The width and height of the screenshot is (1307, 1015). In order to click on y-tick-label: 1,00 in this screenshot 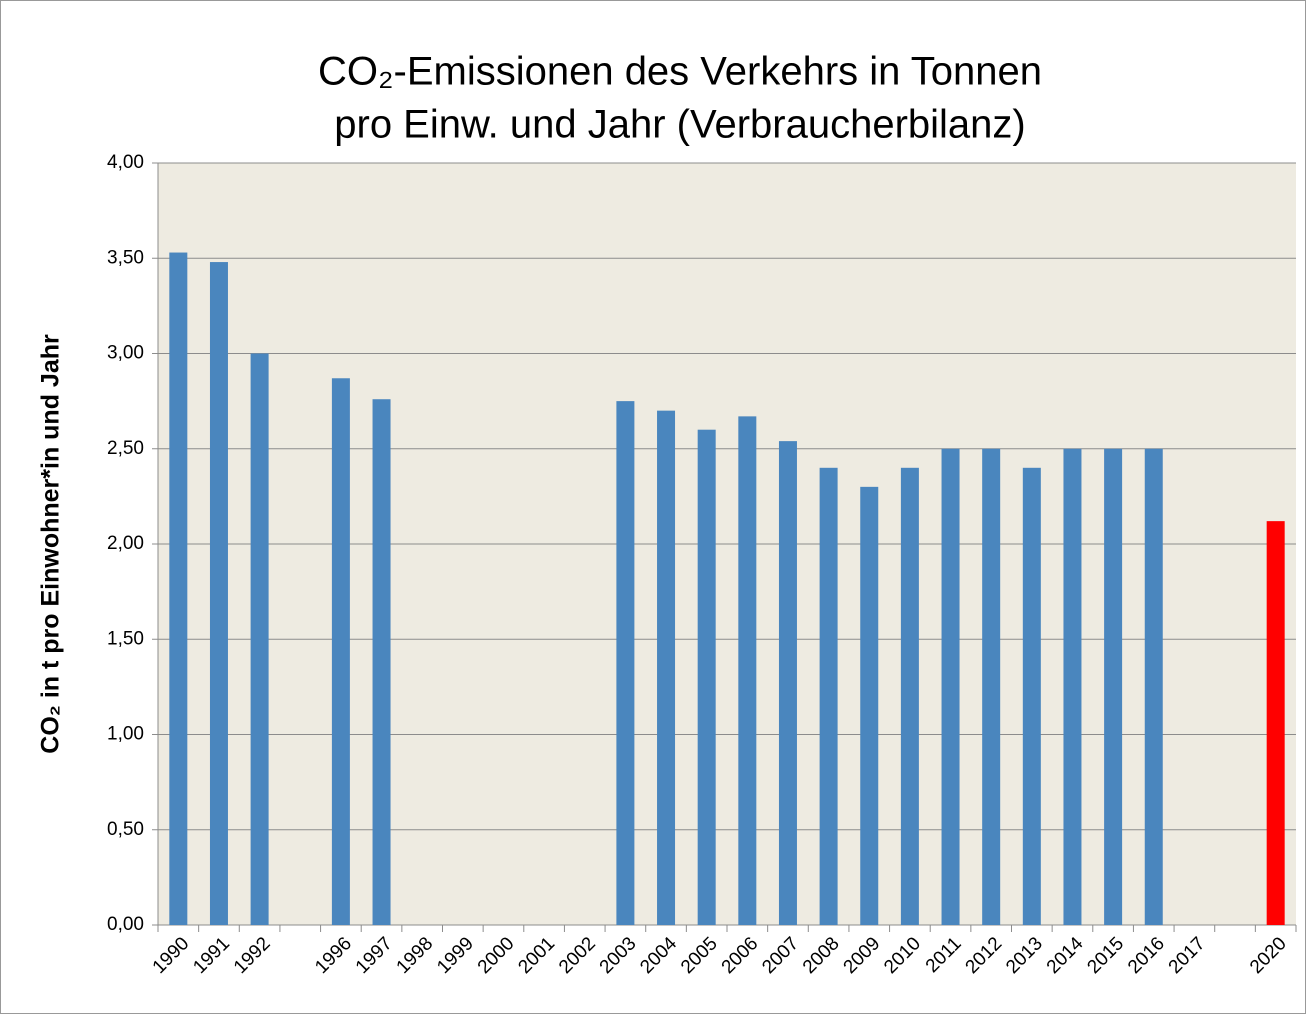, I will do `click(125, 734)`.